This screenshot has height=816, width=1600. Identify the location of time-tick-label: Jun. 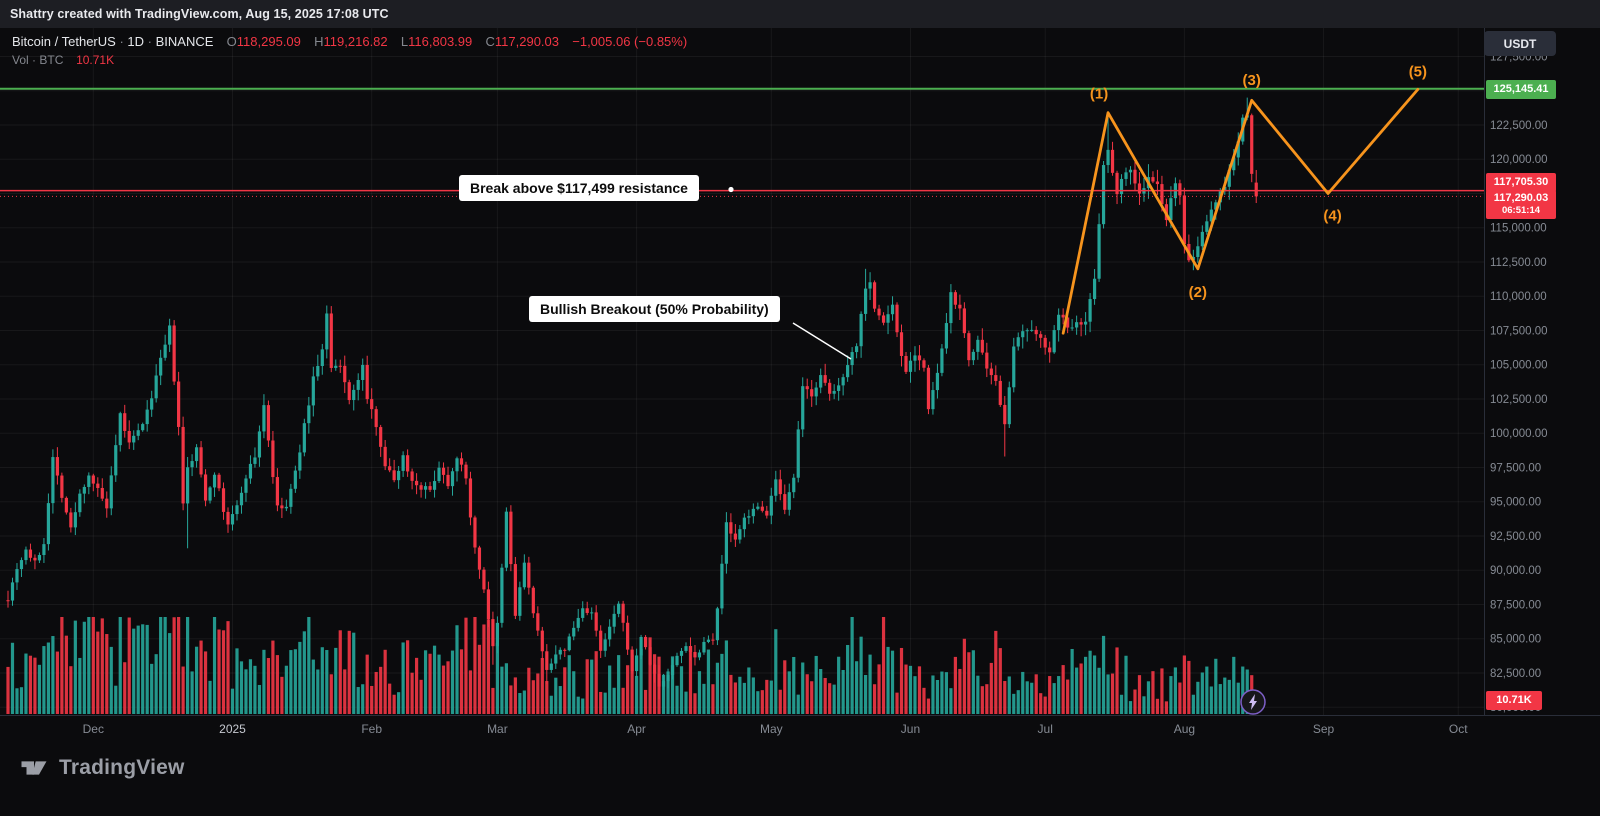
(910, 729).